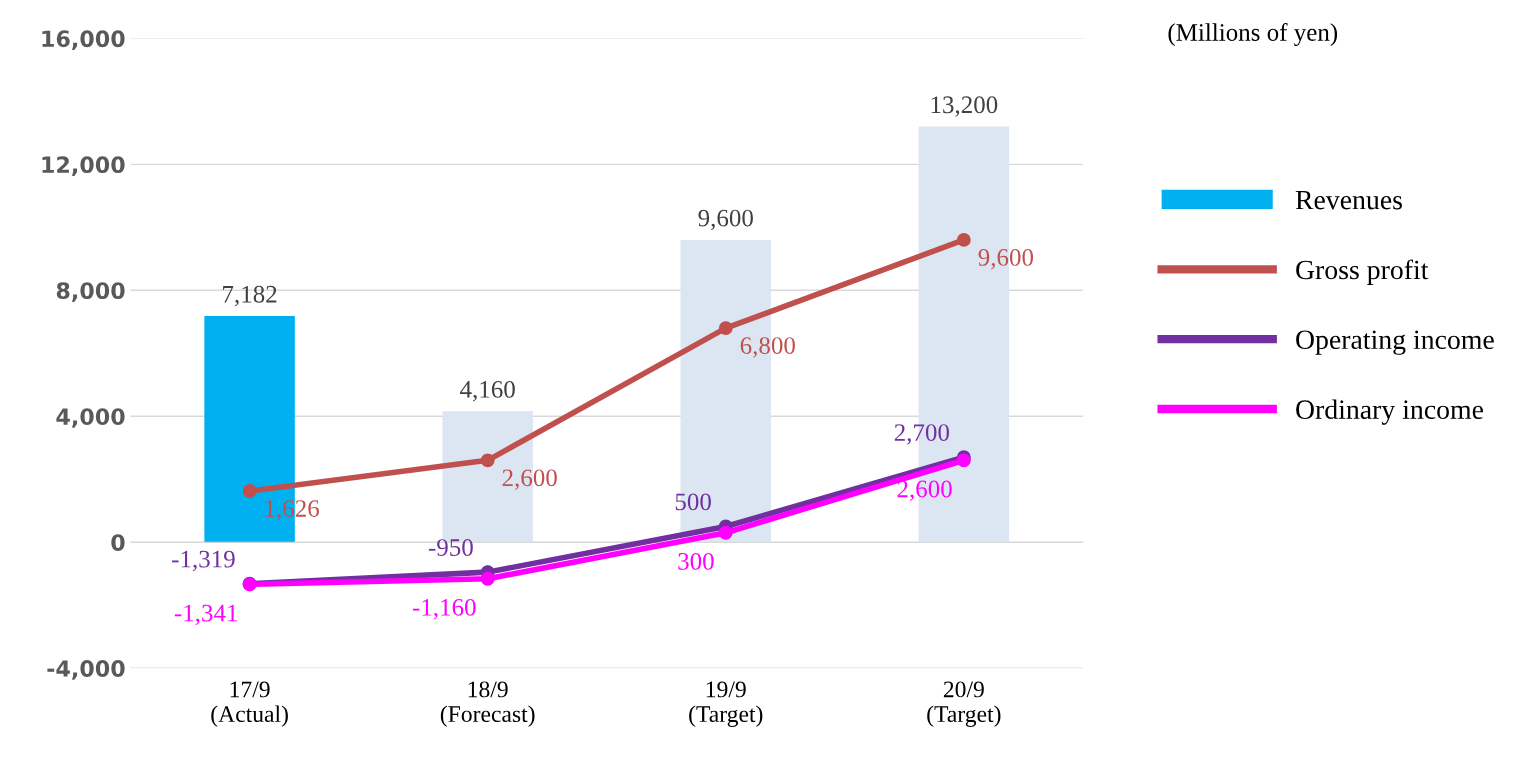  Describe the element at coordinates (86, 670) in the screenshot. I see `y-tick-label: -4,000` at that location.